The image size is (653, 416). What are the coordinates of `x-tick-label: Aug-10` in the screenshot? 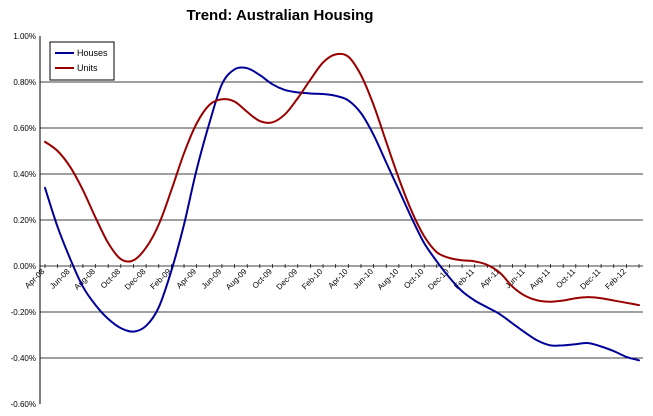 It's located at (388, 279).